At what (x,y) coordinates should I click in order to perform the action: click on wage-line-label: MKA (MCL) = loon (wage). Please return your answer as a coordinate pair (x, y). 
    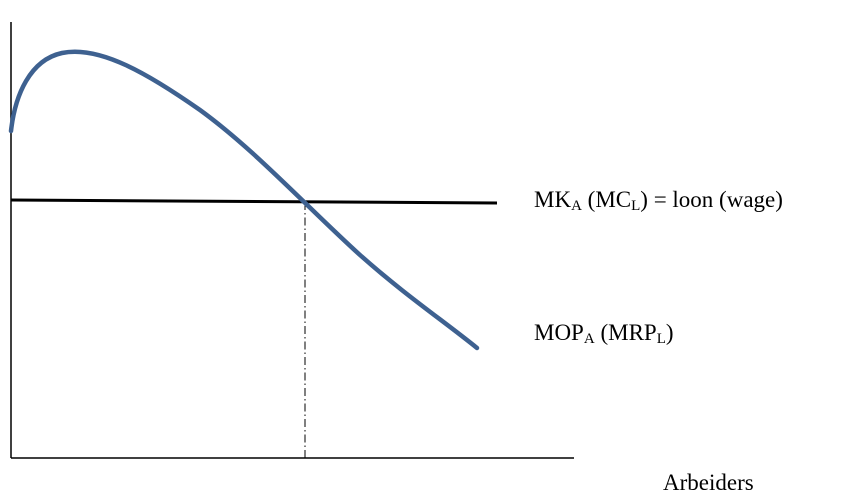
    Looking at the image, I should click on (658, 200).